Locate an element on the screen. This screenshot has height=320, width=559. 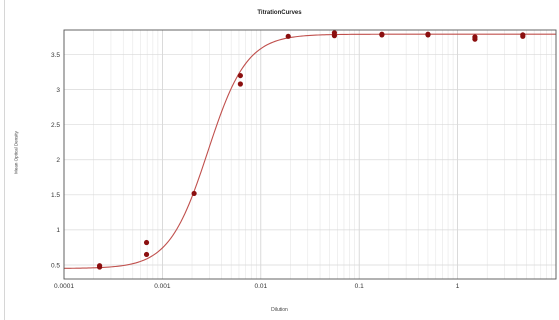
y-tick-label: 2.5 is located at coordinates (55, 125).